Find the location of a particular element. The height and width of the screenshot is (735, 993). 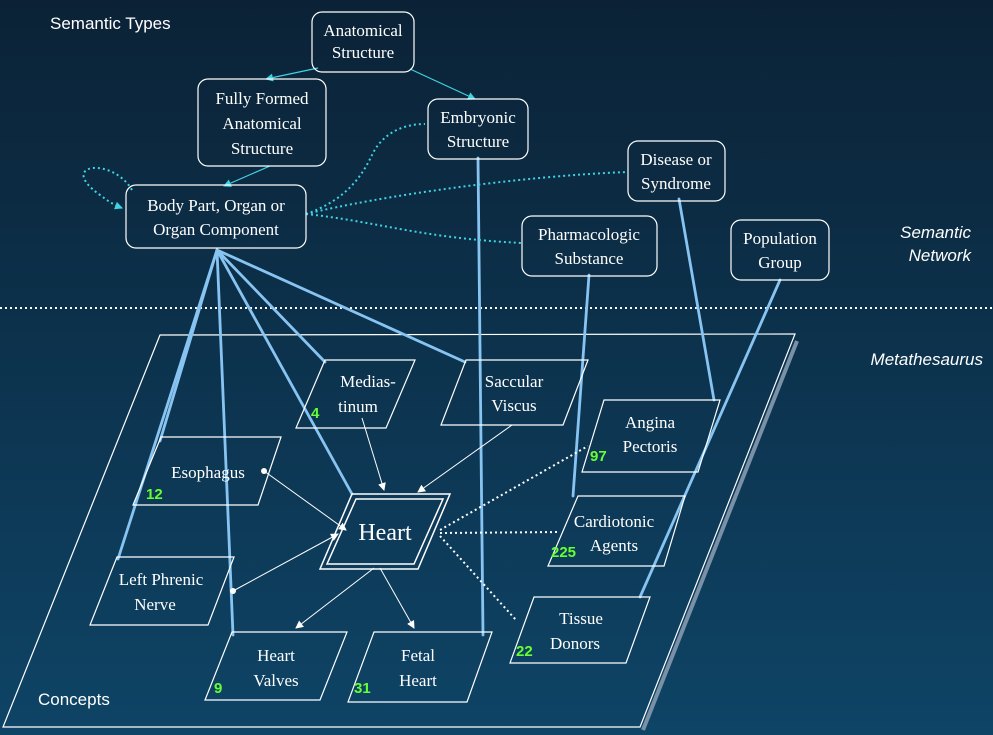

isa-fully-formed-body-part is located at coordinates (247, 176).